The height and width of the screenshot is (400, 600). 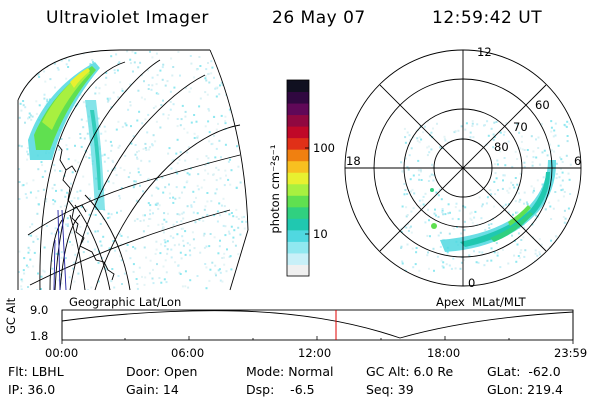 I want to click on colorbar-unit-label: photon cm⁻²s⁻¹, so click(x=275, y=189).